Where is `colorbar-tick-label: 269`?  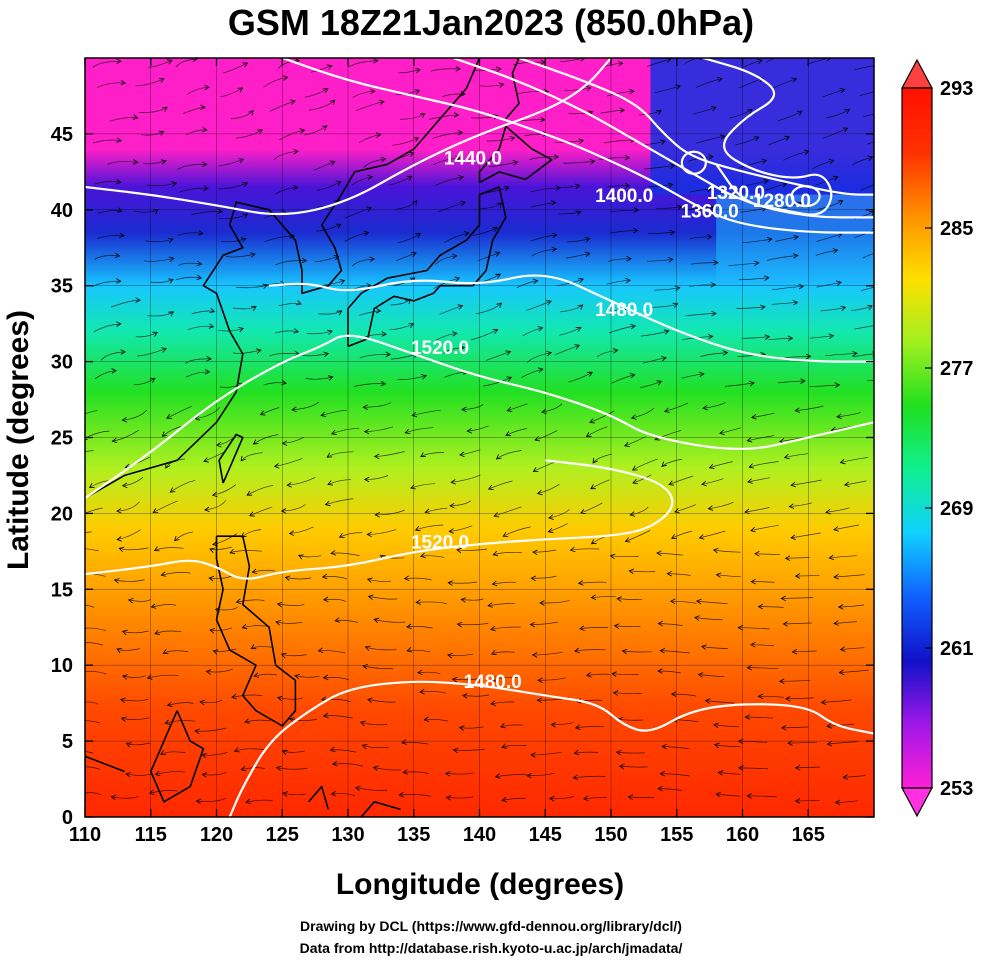 colorbar-tick-label: 269 is located at coordinates (956, 509).